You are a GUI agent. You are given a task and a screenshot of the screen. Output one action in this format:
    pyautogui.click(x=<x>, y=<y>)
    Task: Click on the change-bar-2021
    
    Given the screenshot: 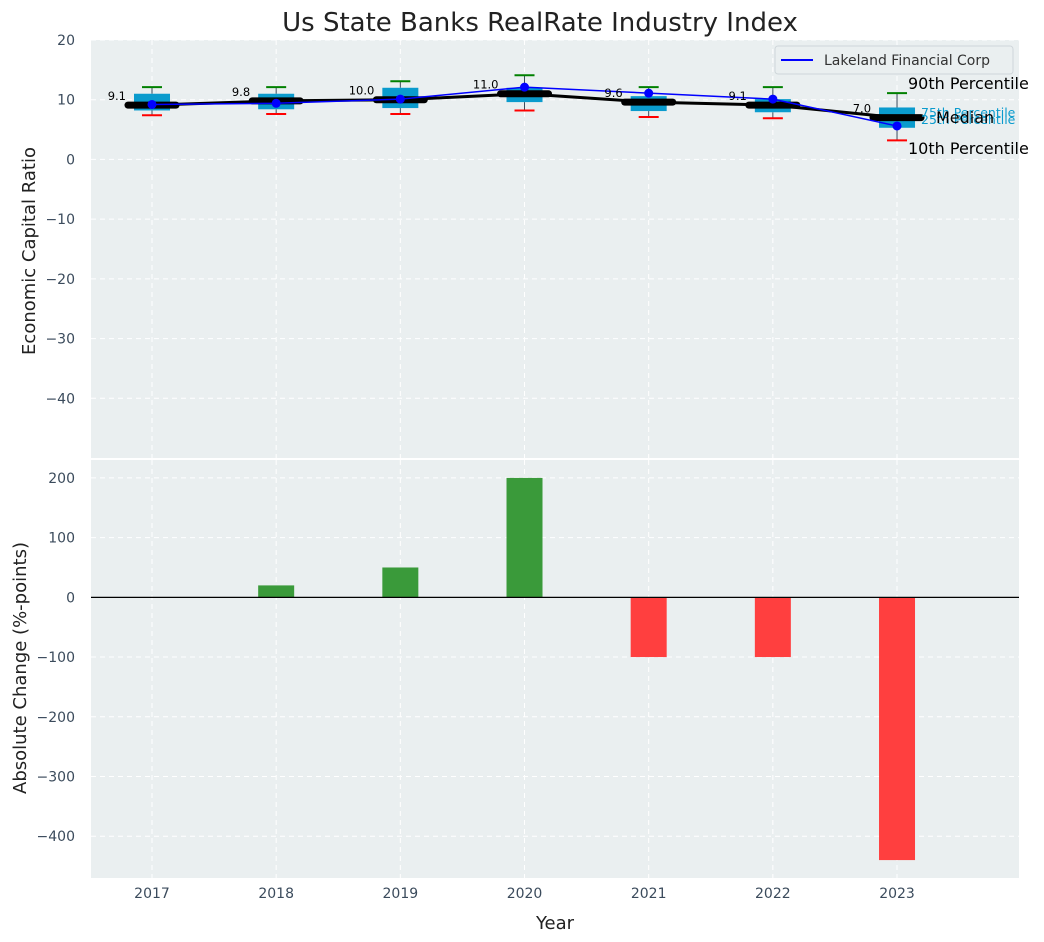 What is the action you would take?
    pyautogui.click(x=648, y=627)
    